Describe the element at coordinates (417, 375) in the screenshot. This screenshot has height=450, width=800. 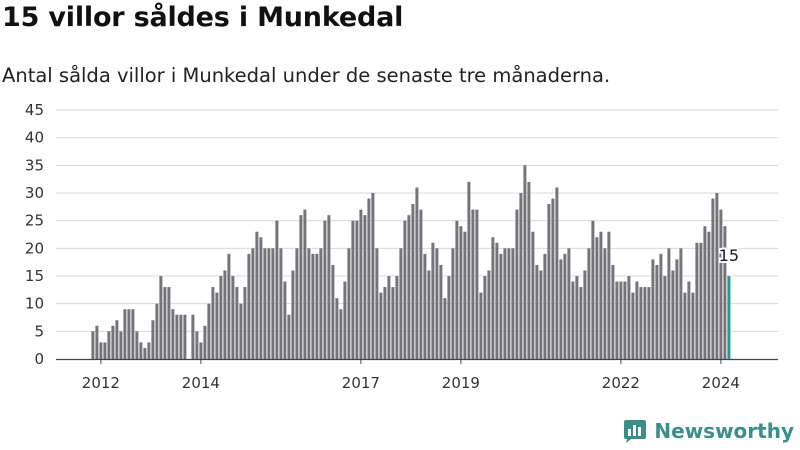
I see `x-axis: 2012 2014 2017 2019 2022 2024` at that location.